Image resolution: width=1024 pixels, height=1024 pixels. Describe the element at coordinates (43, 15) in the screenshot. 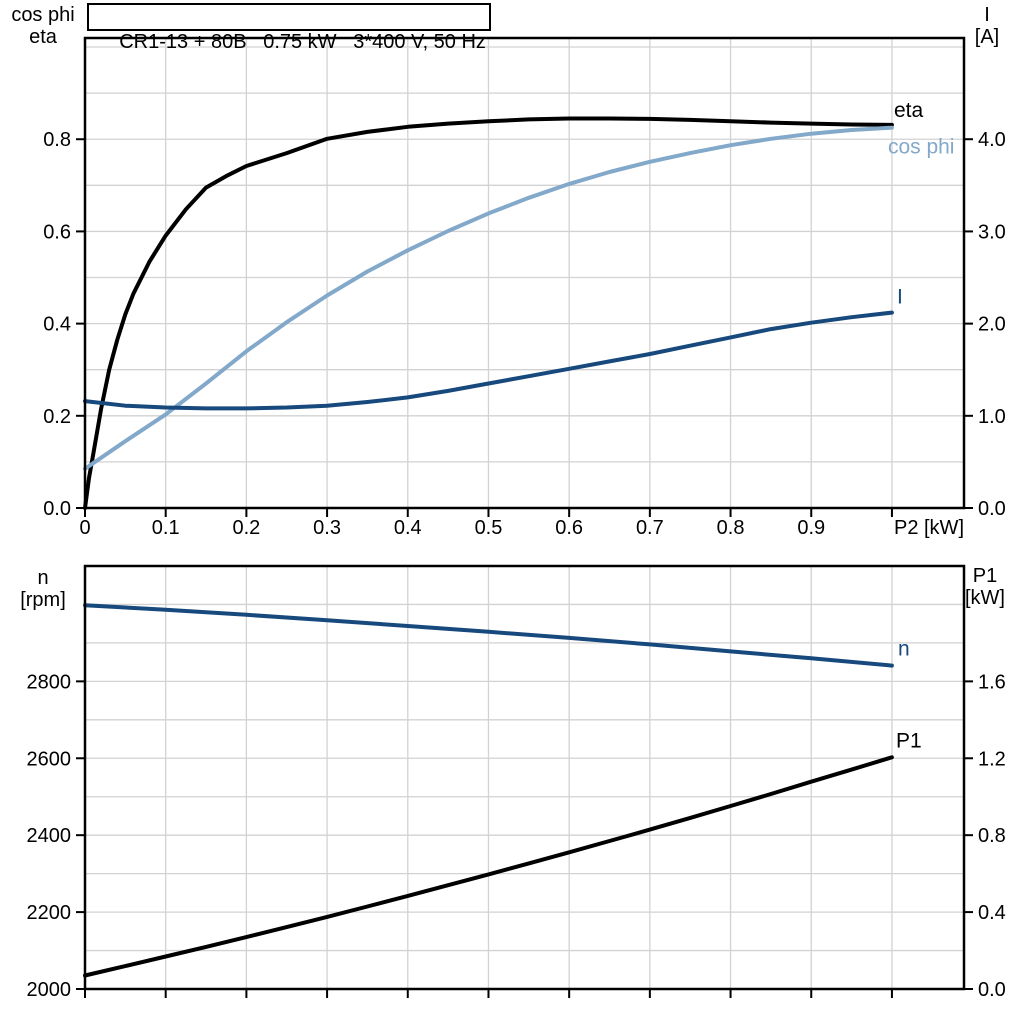

I see `left-axis-title-line-cosphi: cos phi` at that location.